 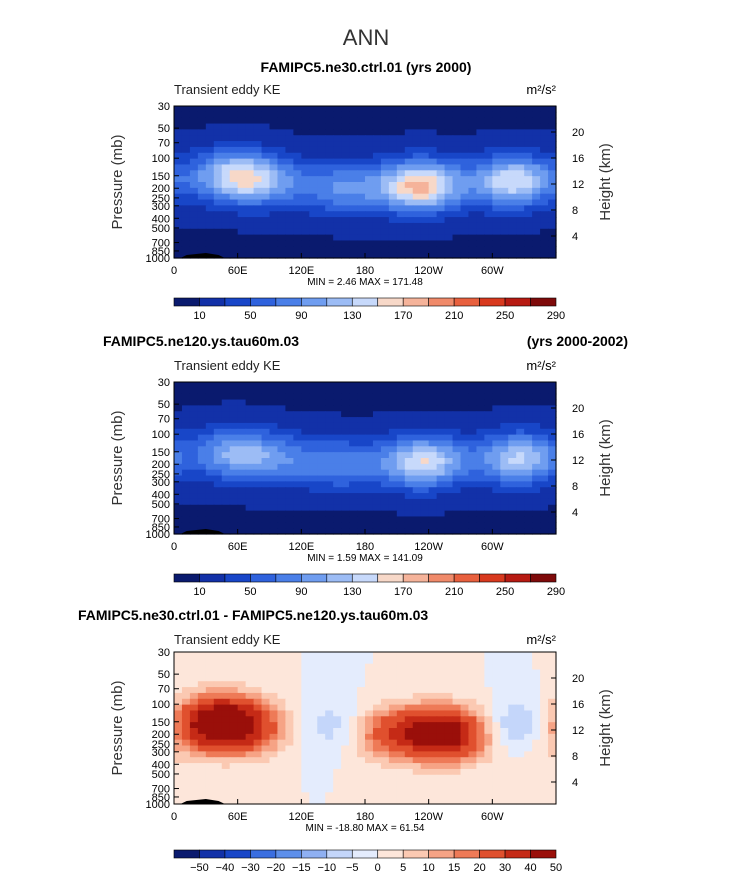 What do you see at coordinates (161, 229) in the screenshot?
I see `y-tick-label: 500` at bounding box center [161, 229].